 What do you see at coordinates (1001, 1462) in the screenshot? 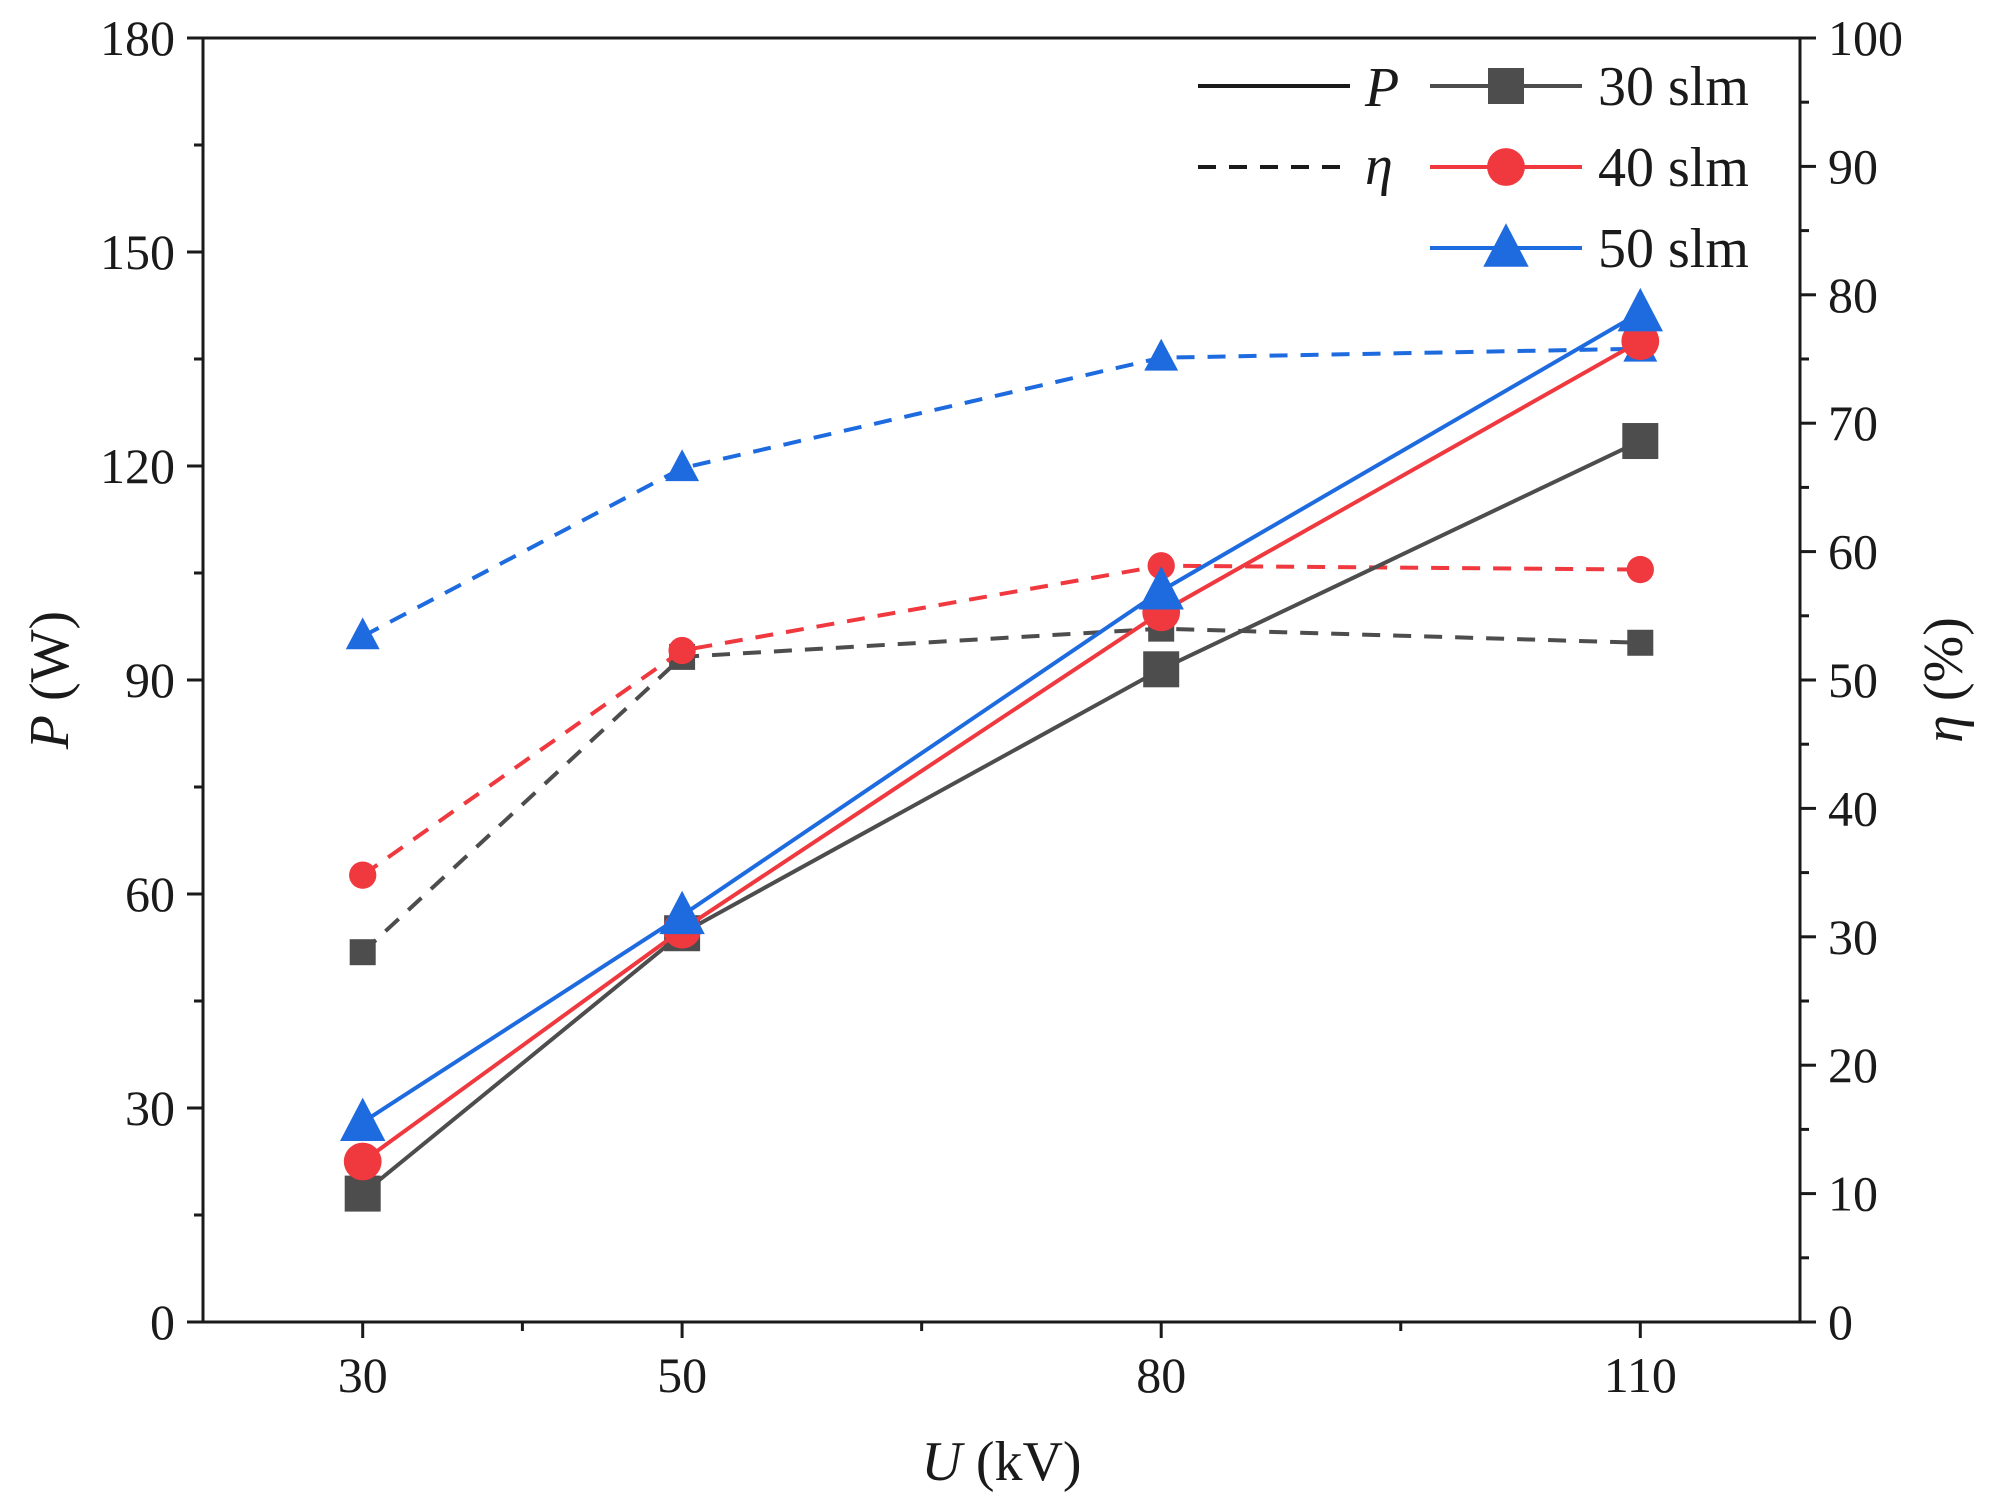
I see `x-axis-title: U (kV)` at bounding box center [1001, 1462].